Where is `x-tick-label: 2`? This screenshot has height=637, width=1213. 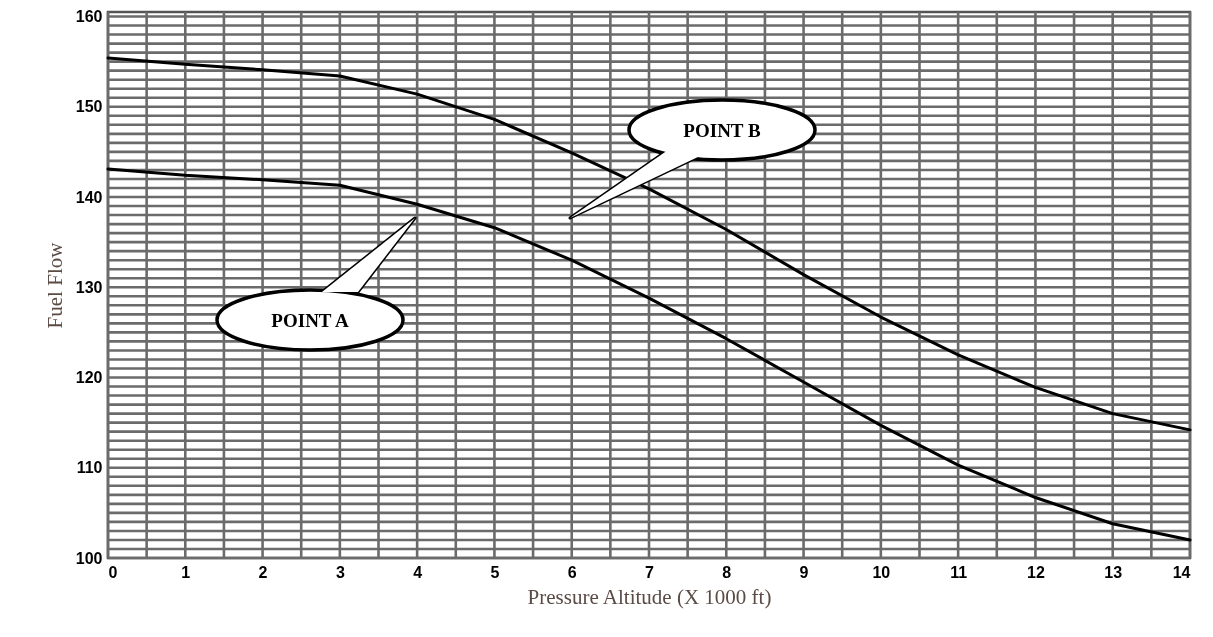
x-tick-label: 2 is located at coordinates (263, 572).